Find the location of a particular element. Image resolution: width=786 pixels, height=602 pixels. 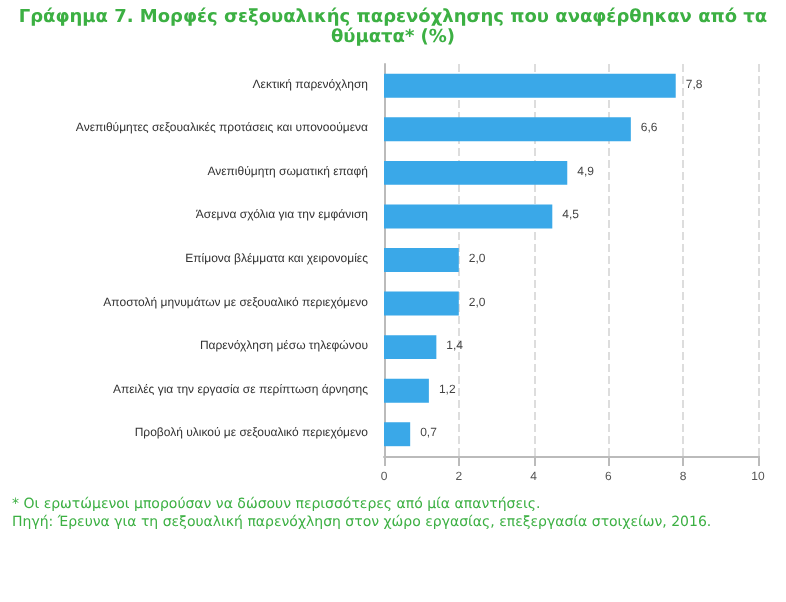

chart-title: Γράφημα 7. Μορφές σεξουαλικής παρενόχλησης που αναφέρθηκαν από τα θύματα* (%) is located at coordinates (393, 28).